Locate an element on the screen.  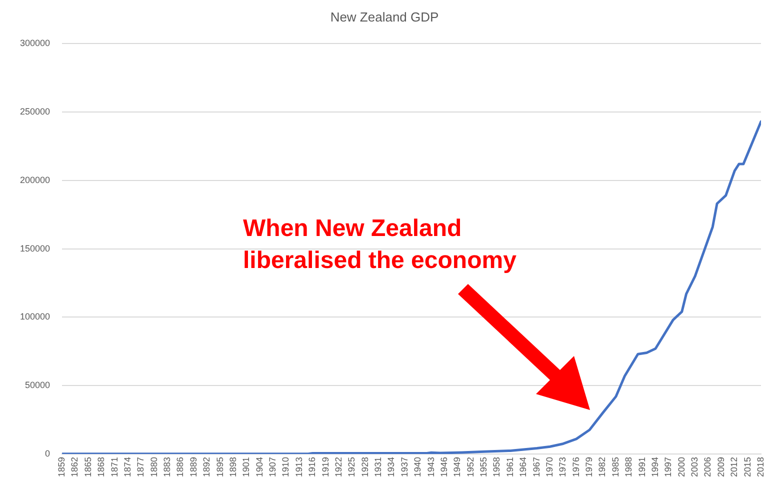
x-tick-label: 1982 is located at coordinates (602, 467).